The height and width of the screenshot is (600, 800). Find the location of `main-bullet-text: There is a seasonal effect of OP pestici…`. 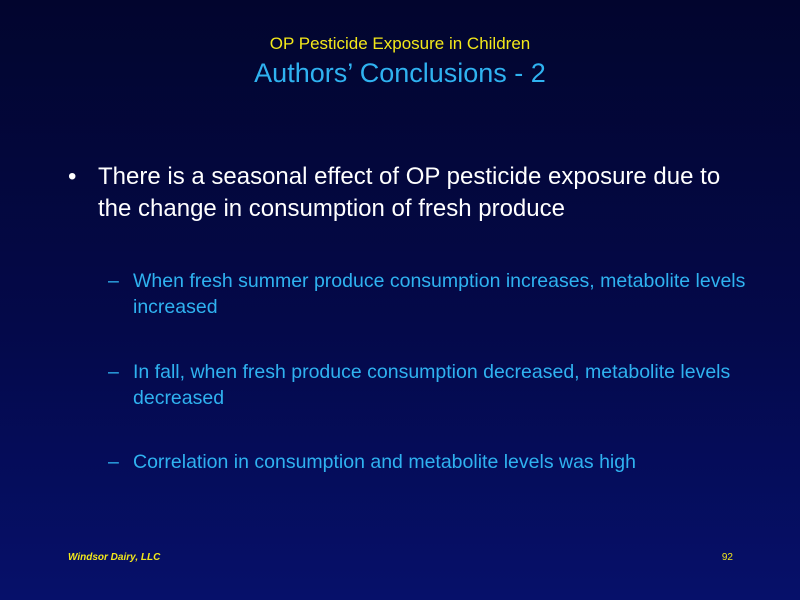

main-bullet-text: There is a seasonal effect of OP pestici… is located at coordinates (409, 192).